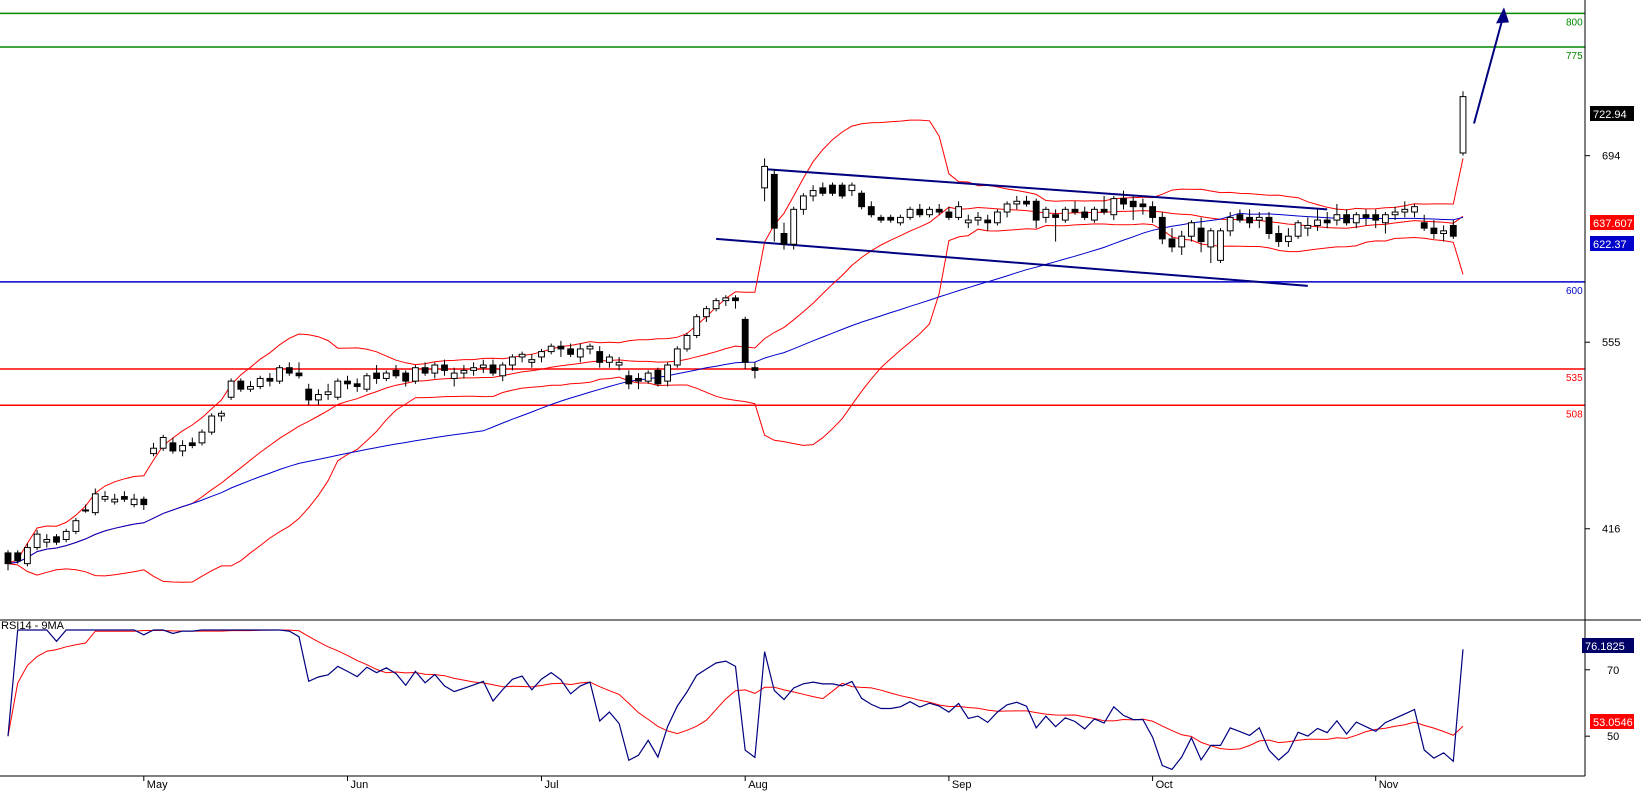 This screenshot has height=797, width=1641. I want to click on level-label-535: 535, so click(1574, 378).